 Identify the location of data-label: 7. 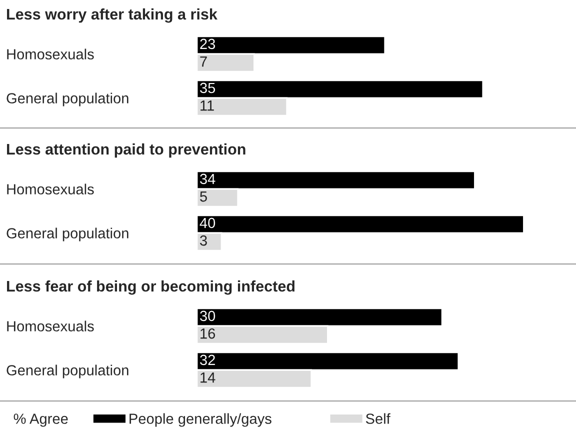
(203, 61).